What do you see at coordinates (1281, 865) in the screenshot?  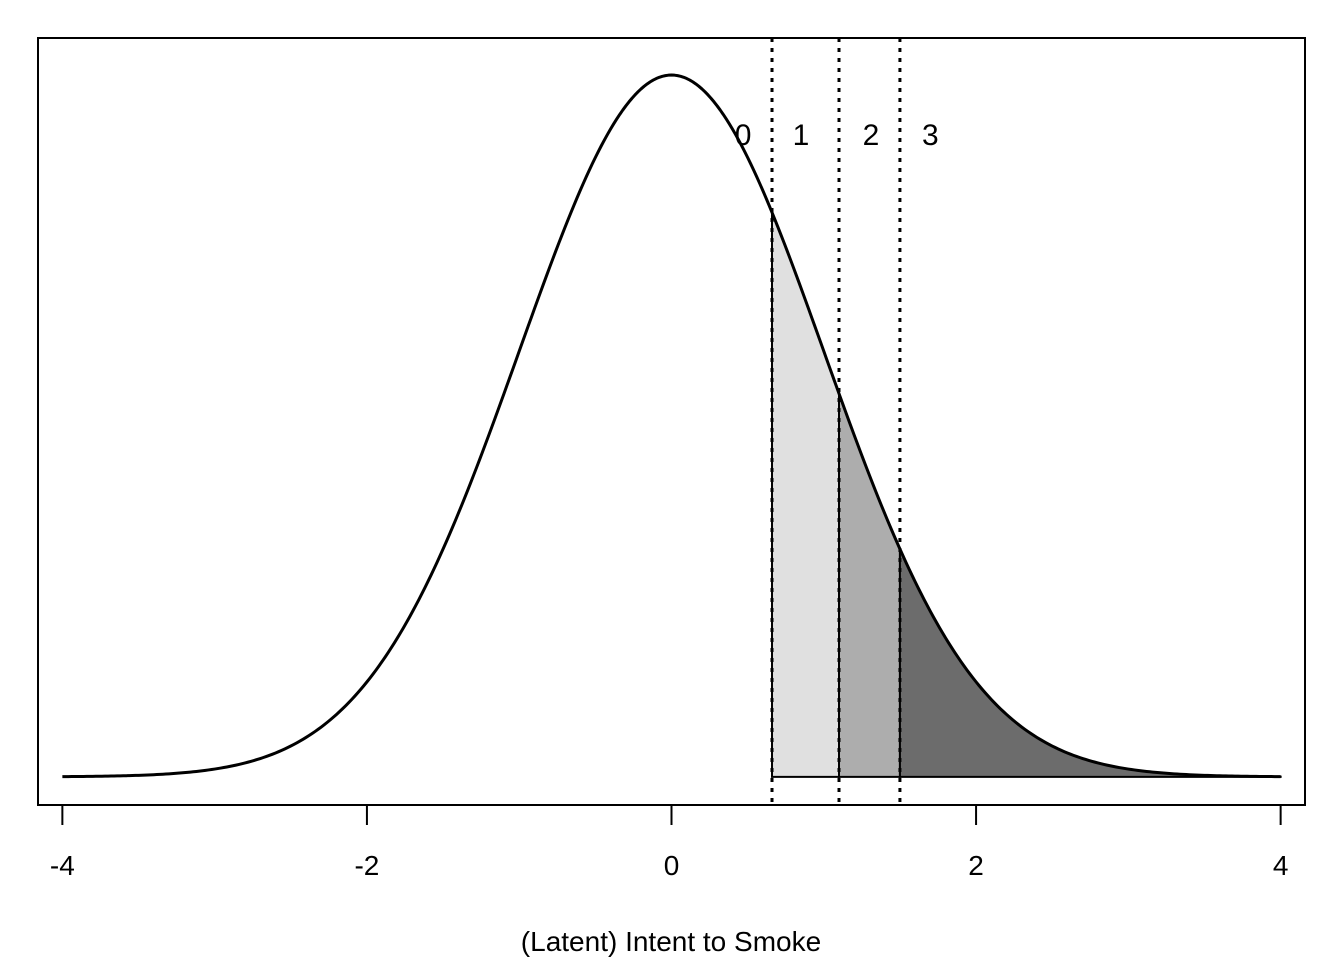 I see `x-tick-label: 4` at bounding box center [1281, 865].